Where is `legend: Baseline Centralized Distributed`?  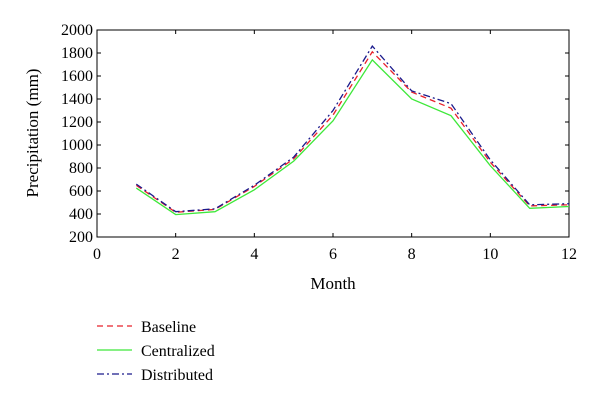 legend: Baseline Centralized Distributed is located at coordinates (156, 351).